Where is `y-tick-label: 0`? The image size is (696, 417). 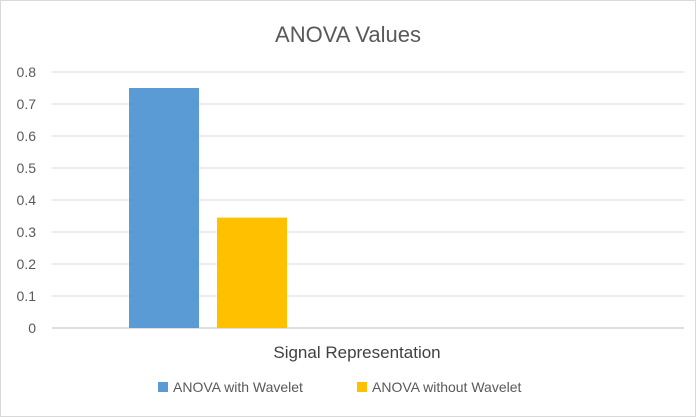 y-tick-label: 0 is located at coordinates (32, 328).